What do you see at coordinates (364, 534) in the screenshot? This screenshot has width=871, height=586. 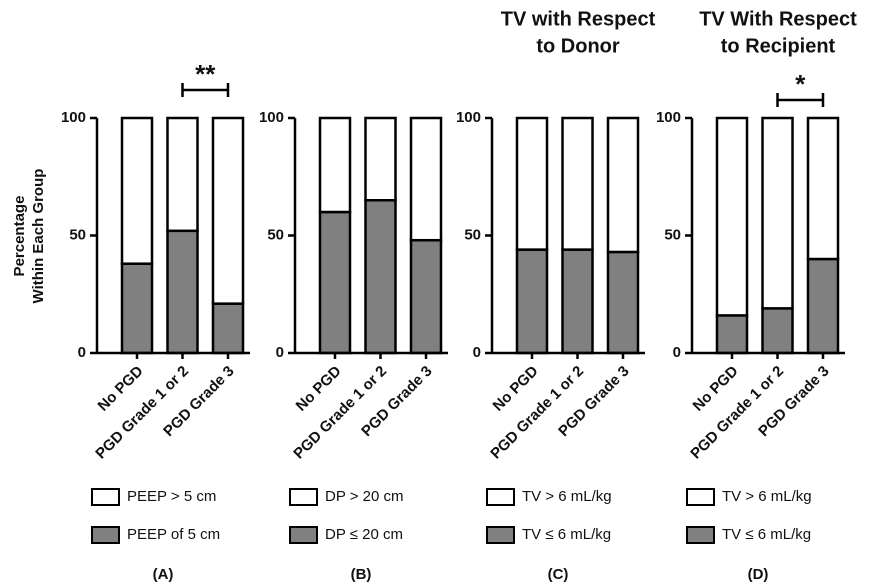 I see `legend-label: DP ≤ 20 cm` at bounding box center [364, 534].